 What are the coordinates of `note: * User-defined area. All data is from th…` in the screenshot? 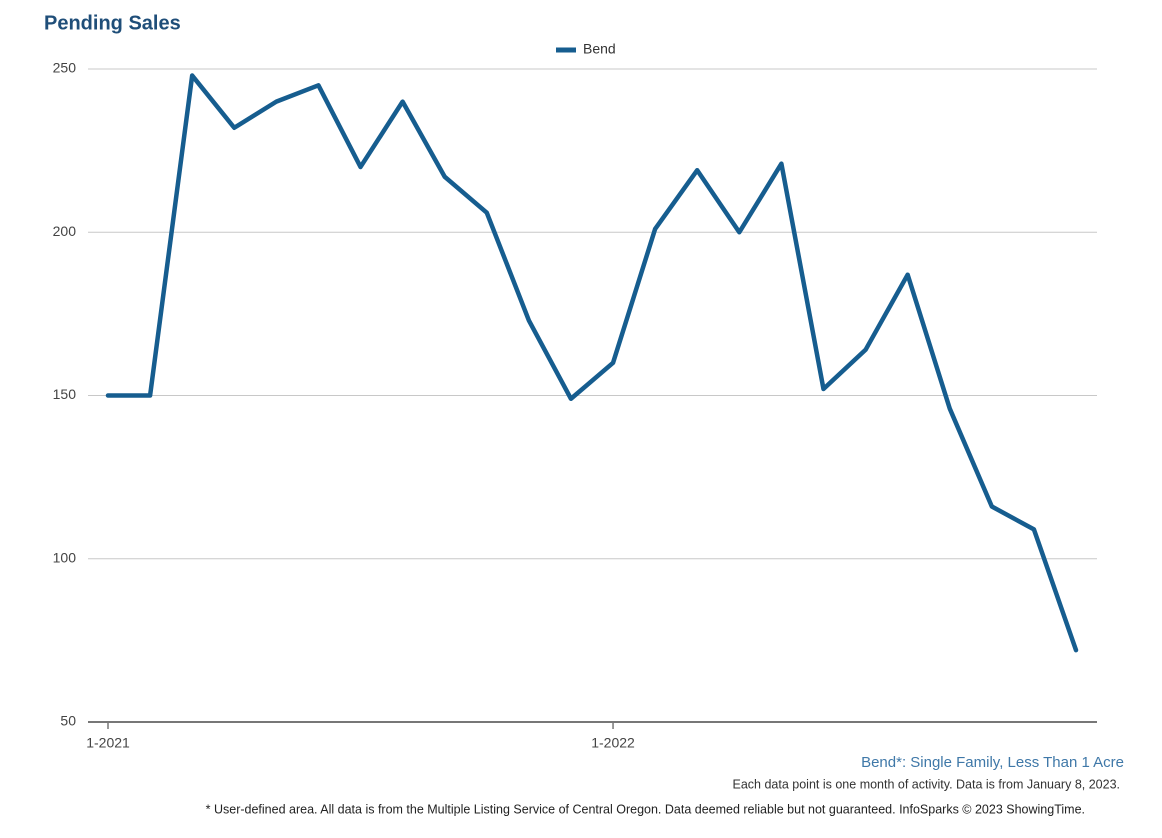 It's located at (645, 809).